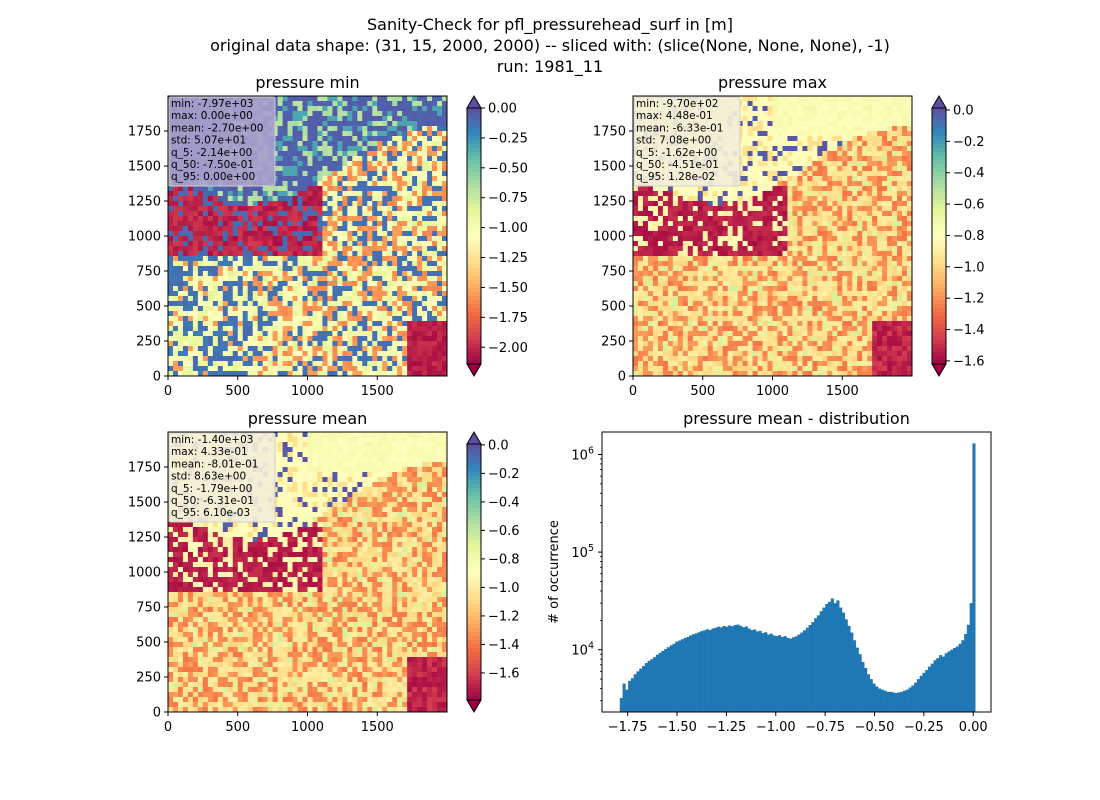 Image resolution: width=1100 pixels, height=800 pixels. I want to click on colorbar-tick-label: −1.75, so click(508, 318).